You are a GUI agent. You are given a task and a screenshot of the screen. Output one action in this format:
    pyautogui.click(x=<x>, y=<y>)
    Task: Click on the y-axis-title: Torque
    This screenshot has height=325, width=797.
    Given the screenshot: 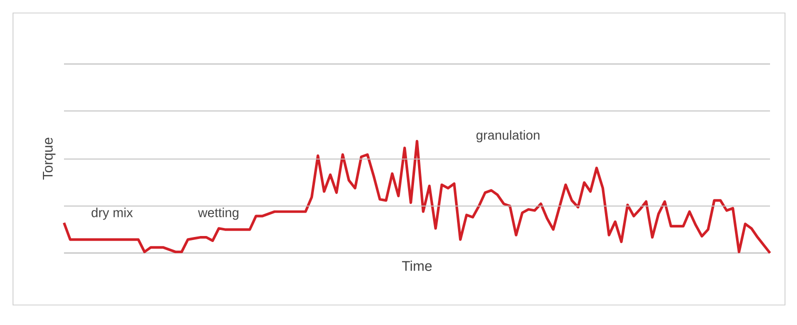 What is the action you would take?
    pyautogui.click(x=49, y=159)
    